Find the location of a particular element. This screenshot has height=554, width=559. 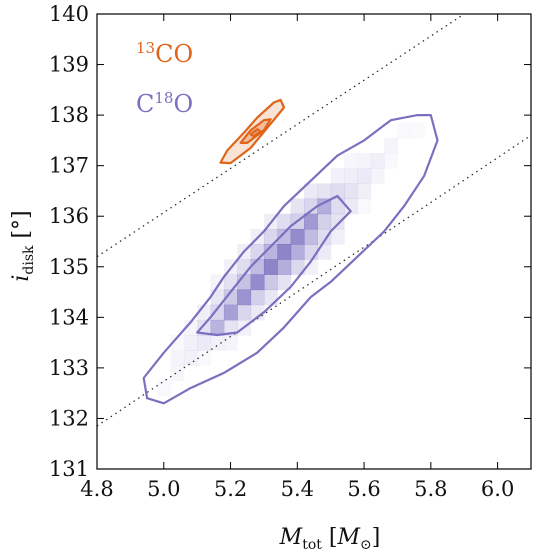

y-tick-label: 138 is located at coordinates (69, 115).